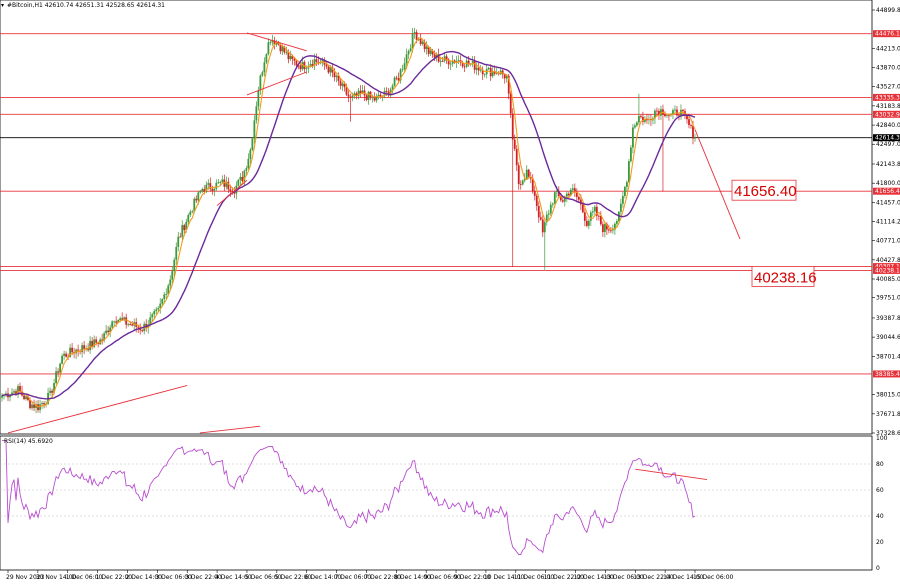  I want to click on price-tick-label: 42497.00, so click(888, 144).